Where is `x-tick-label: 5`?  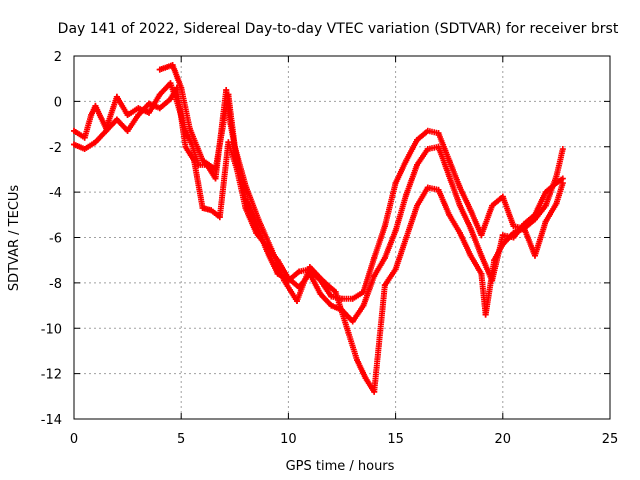 x-tick-label: 5 is located at coordinates (181, 439).